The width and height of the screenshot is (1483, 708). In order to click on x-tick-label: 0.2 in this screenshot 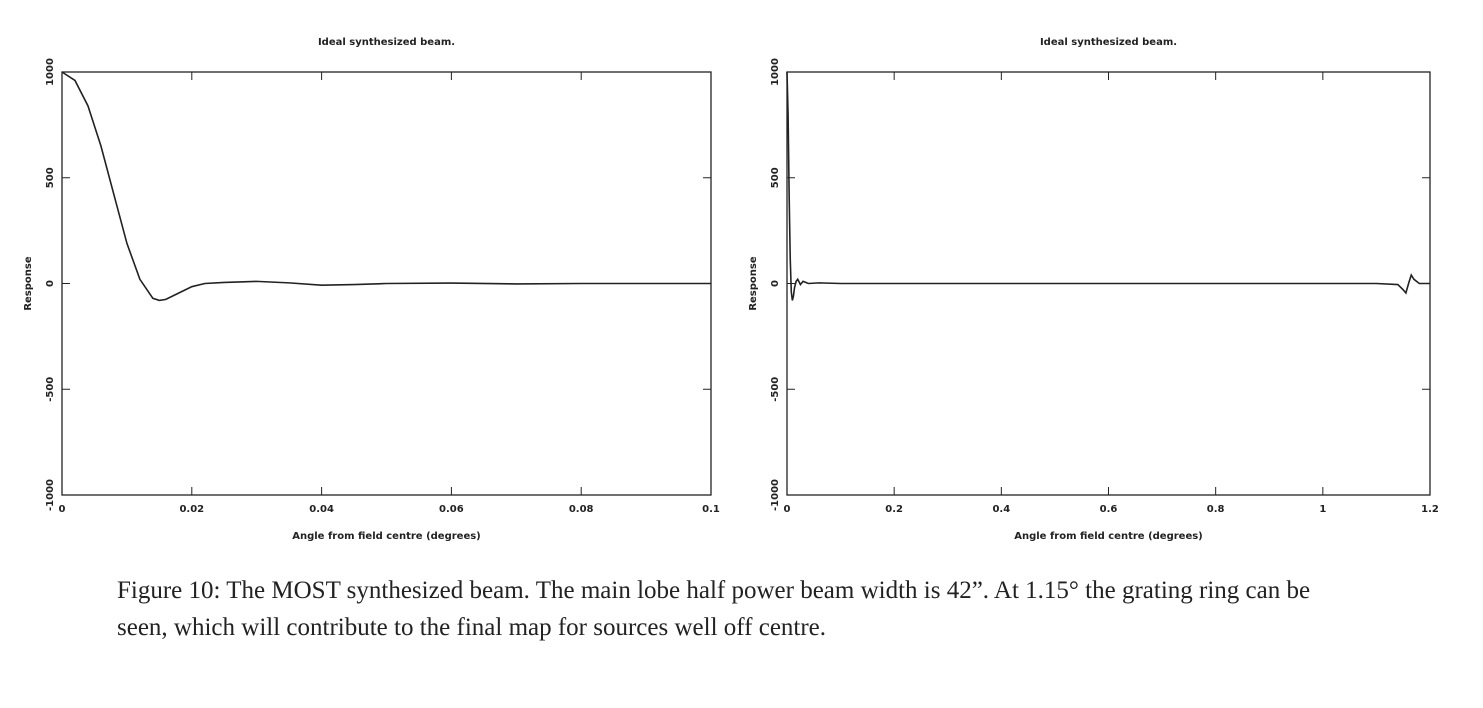, I will do `click(894, 509)`.